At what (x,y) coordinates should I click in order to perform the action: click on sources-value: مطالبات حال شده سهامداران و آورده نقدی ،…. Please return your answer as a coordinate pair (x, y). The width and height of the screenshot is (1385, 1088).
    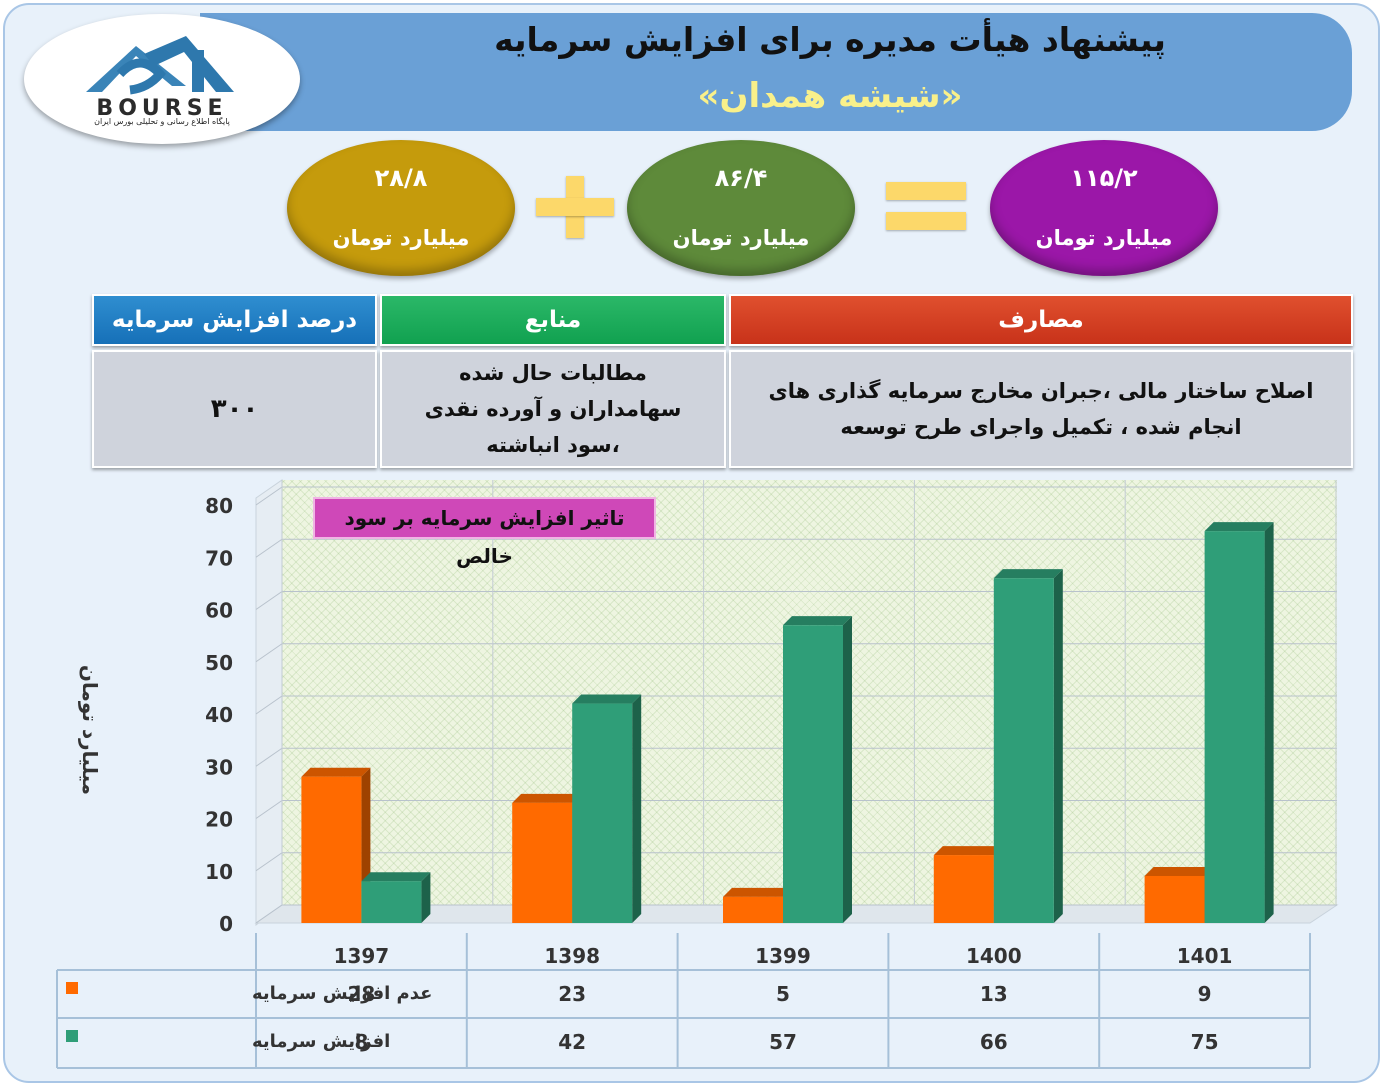
    Looking at the image, I should click on (553, 409).